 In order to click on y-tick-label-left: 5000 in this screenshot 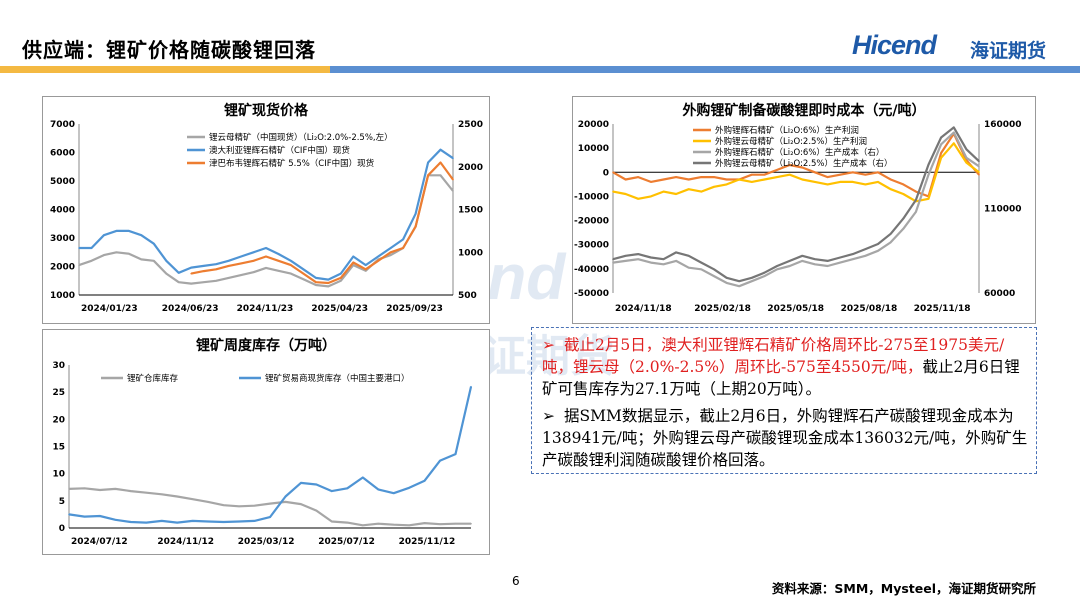, I will do `click(62, 182)`.